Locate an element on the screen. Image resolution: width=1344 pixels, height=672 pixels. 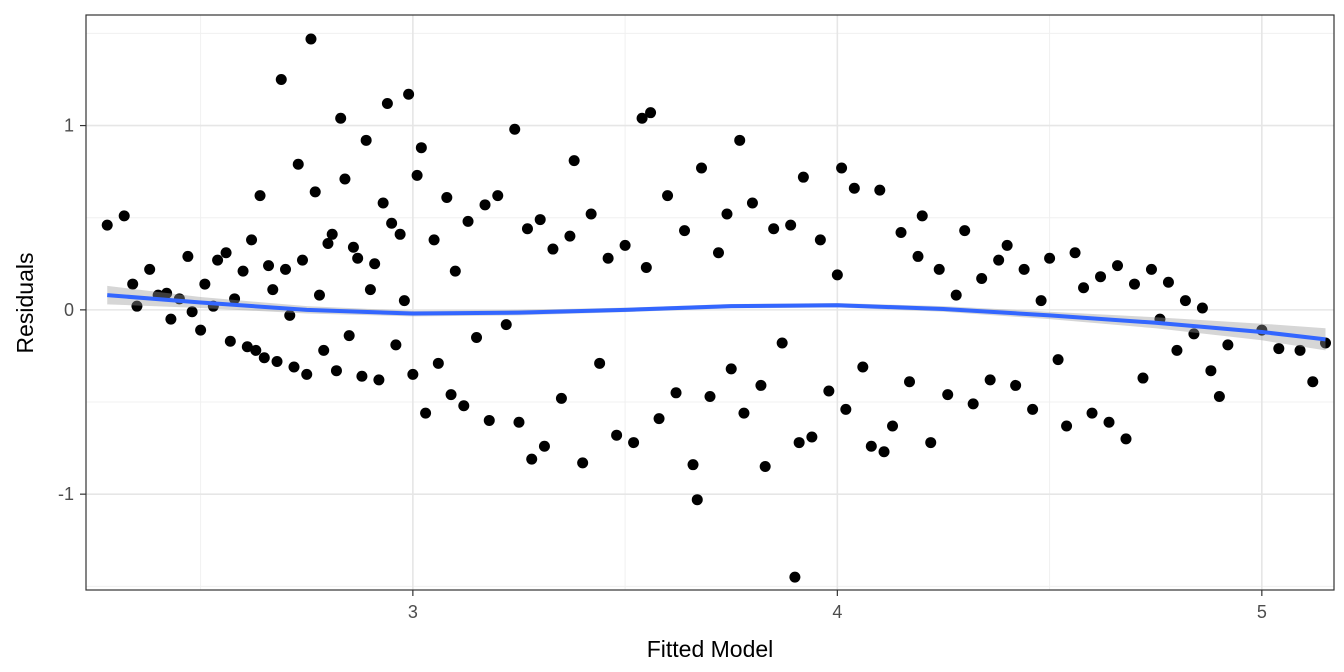
x-tick-label: 4 is located at coordinates (837, 612).